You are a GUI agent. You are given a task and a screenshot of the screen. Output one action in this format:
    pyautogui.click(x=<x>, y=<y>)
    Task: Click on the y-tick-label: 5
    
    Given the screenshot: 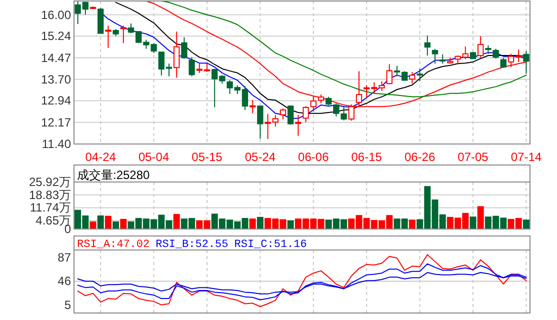 What is the action you would take?
    pyautogui.click(x=68, y=305)
    